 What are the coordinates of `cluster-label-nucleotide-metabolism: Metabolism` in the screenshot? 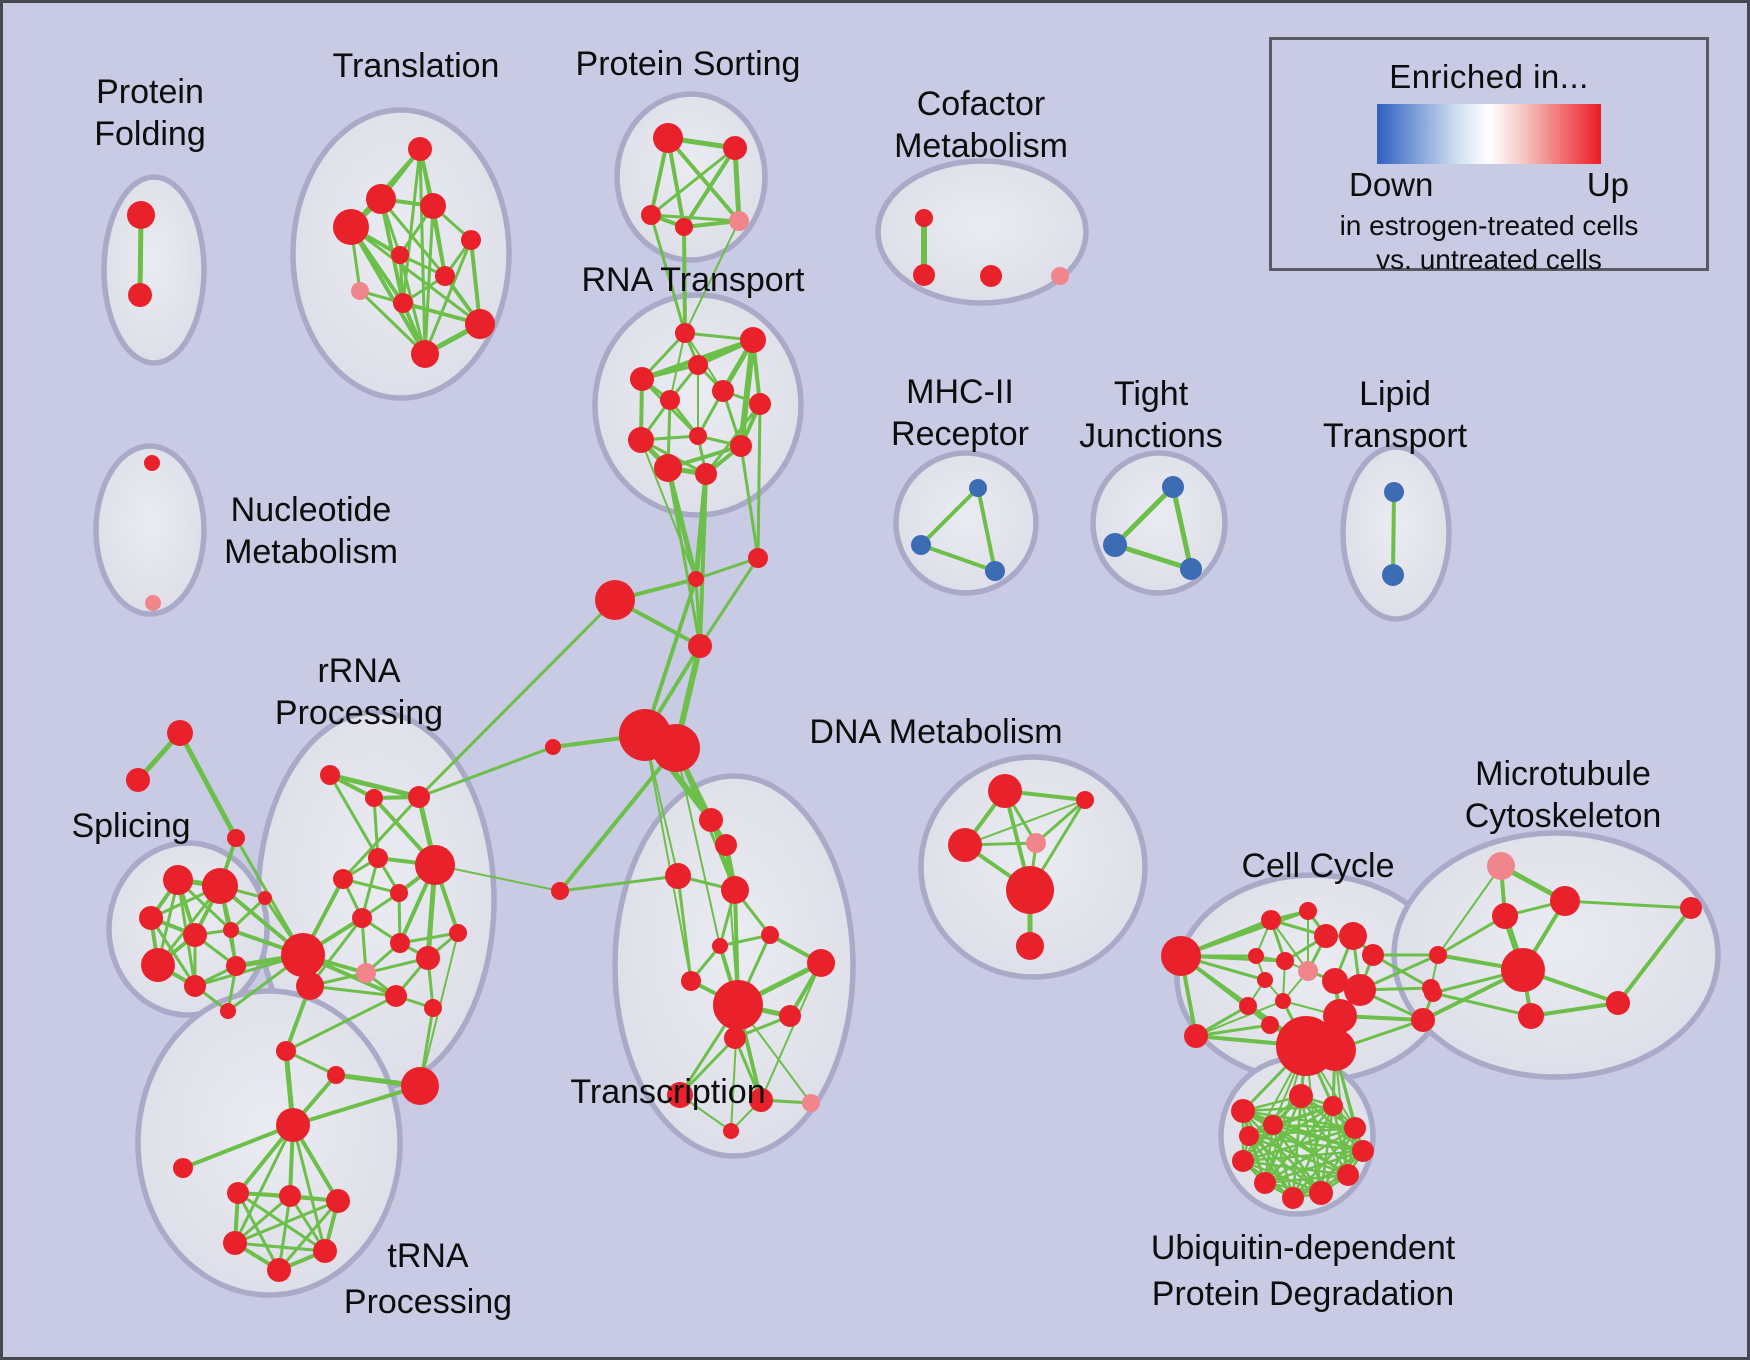 It's located at (311, 552).